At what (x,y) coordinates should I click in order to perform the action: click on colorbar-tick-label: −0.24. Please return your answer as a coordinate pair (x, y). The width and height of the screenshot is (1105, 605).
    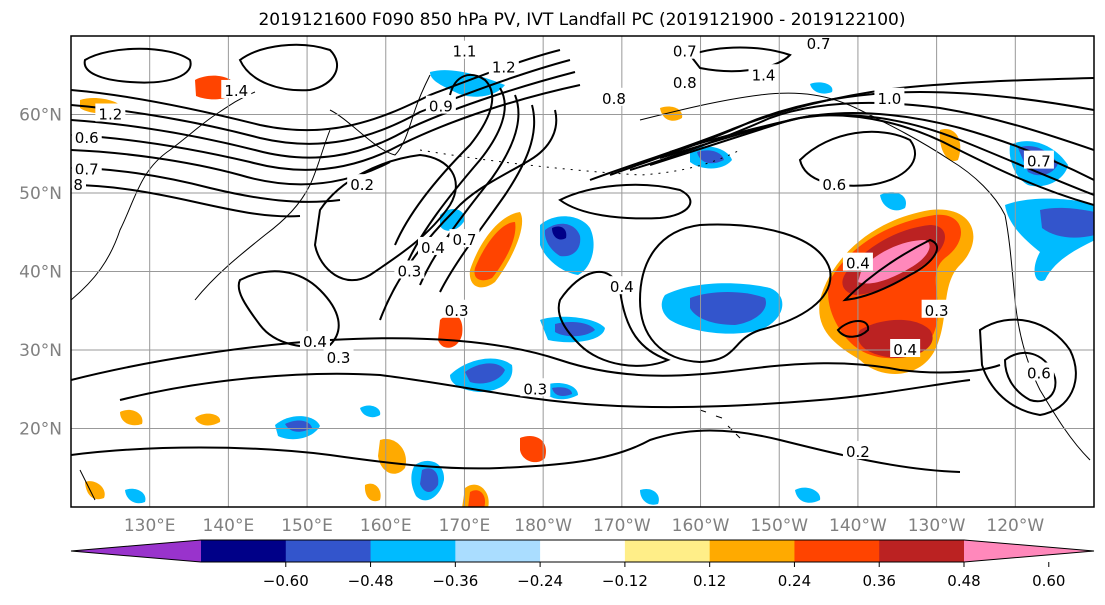
    Looking at the image, I should click on (540, 581).